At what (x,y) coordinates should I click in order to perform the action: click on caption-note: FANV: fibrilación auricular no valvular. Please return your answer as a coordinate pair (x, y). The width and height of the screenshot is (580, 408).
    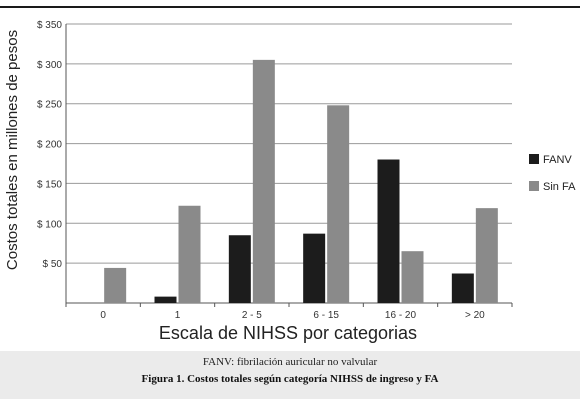
    Looking at the image, I should click on (290, 362).